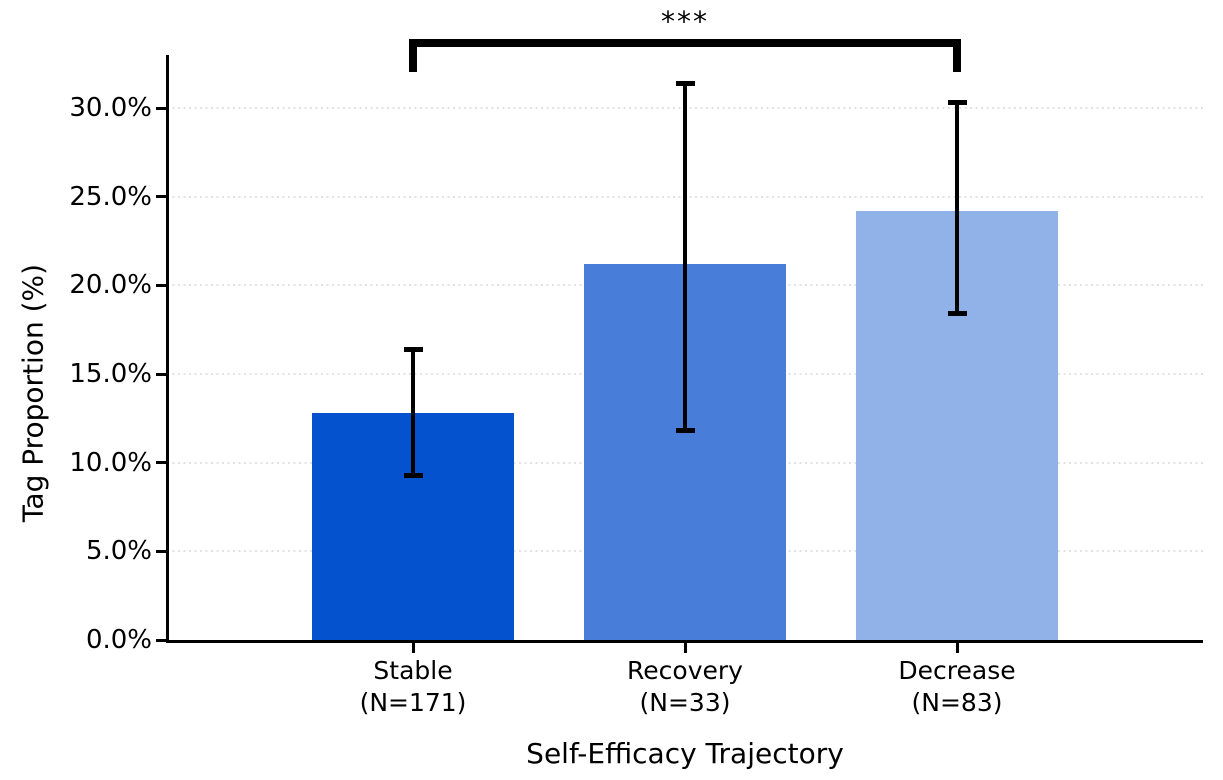 The height and width of the screenshot is (780, 1223). Describe the element at coordinates (110, 285) in the screenshot. I see `y-tick-label: 20.0%` at that location.